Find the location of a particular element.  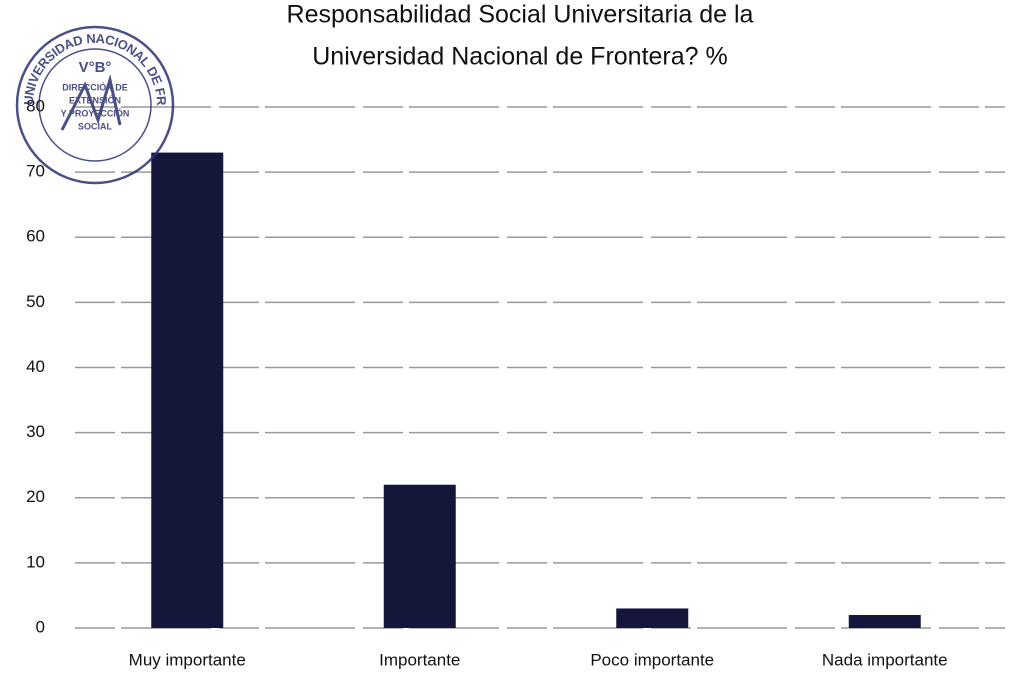

y-tick-label: 60 is located at coordinates (35, 236).